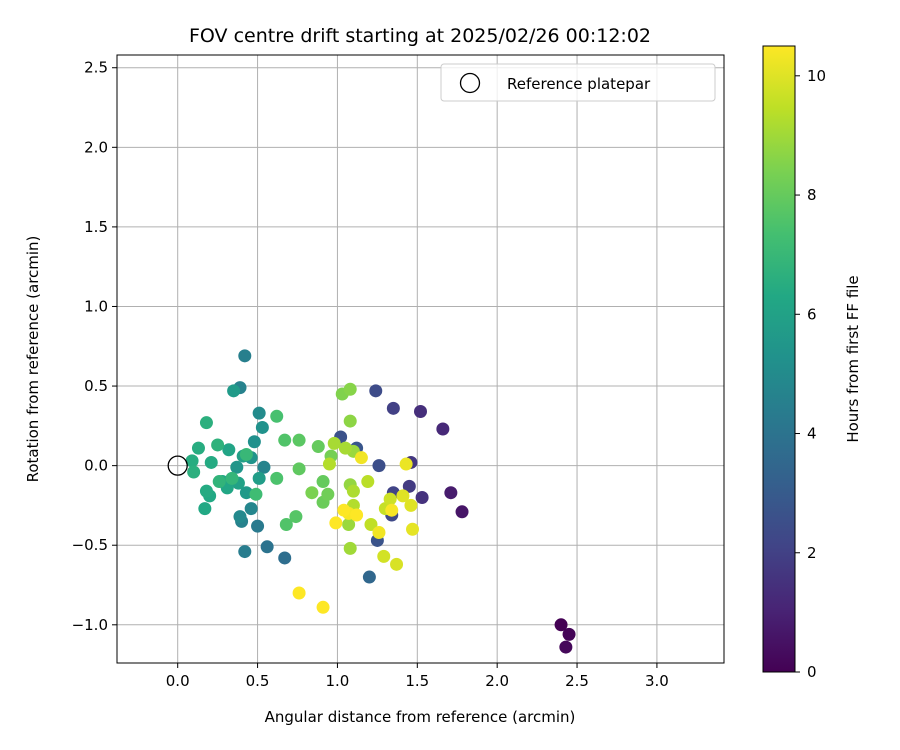  I want to click on colorbar-tick-label: 6, so click(812, 314).